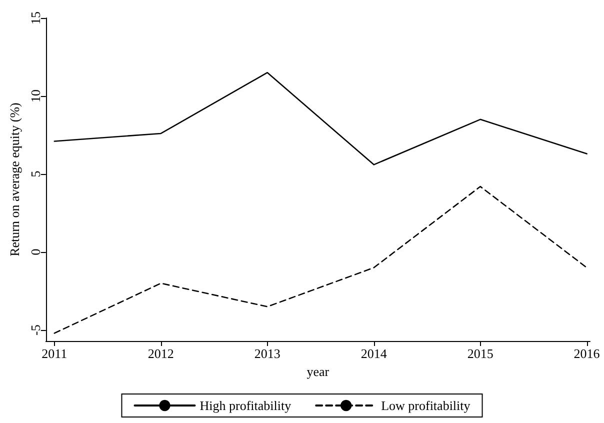 Image resolution: width=604 pixels, height=423 pixels. What do you see at coordinates (35, 330) in the screenshot?
I see `y-tick-label: -5` at bounding box center [35, 330].